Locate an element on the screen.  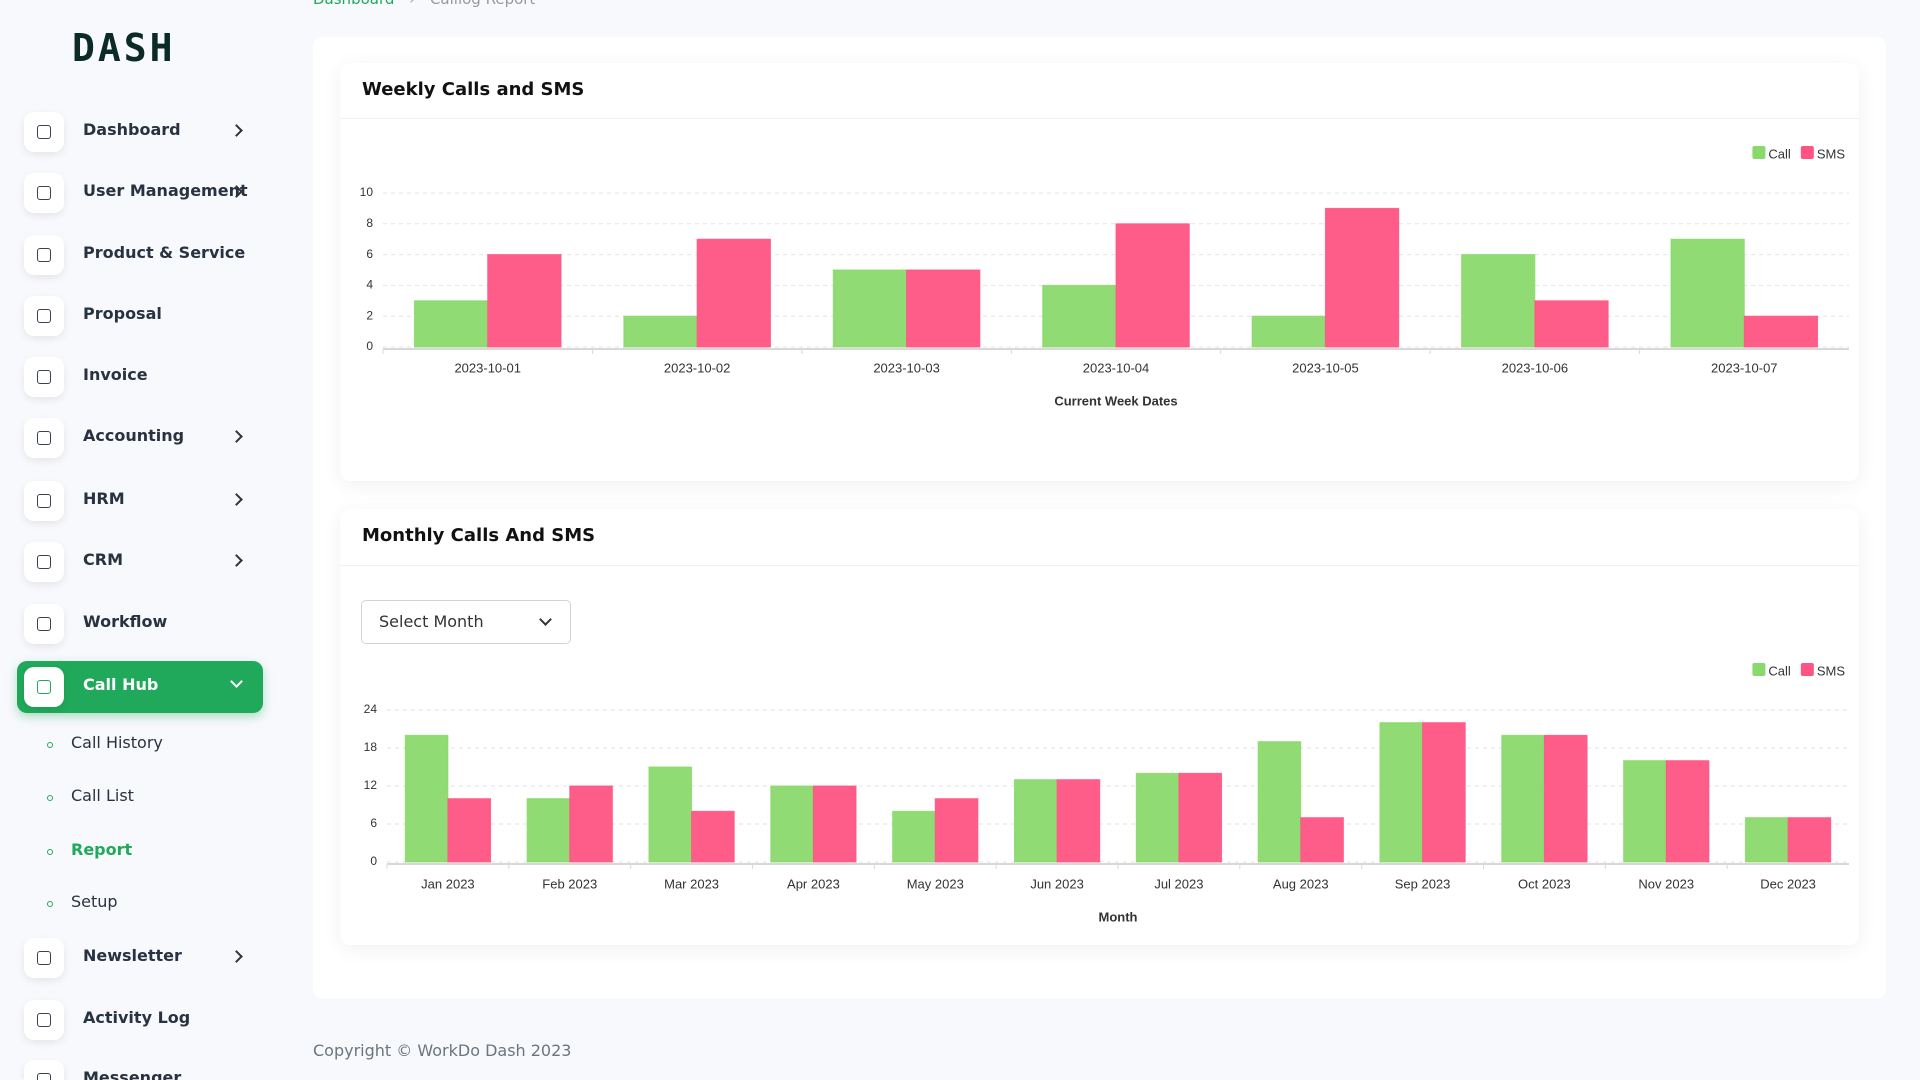
x-axis-title: Current Week Dates is located at coordinates (1115, 400).